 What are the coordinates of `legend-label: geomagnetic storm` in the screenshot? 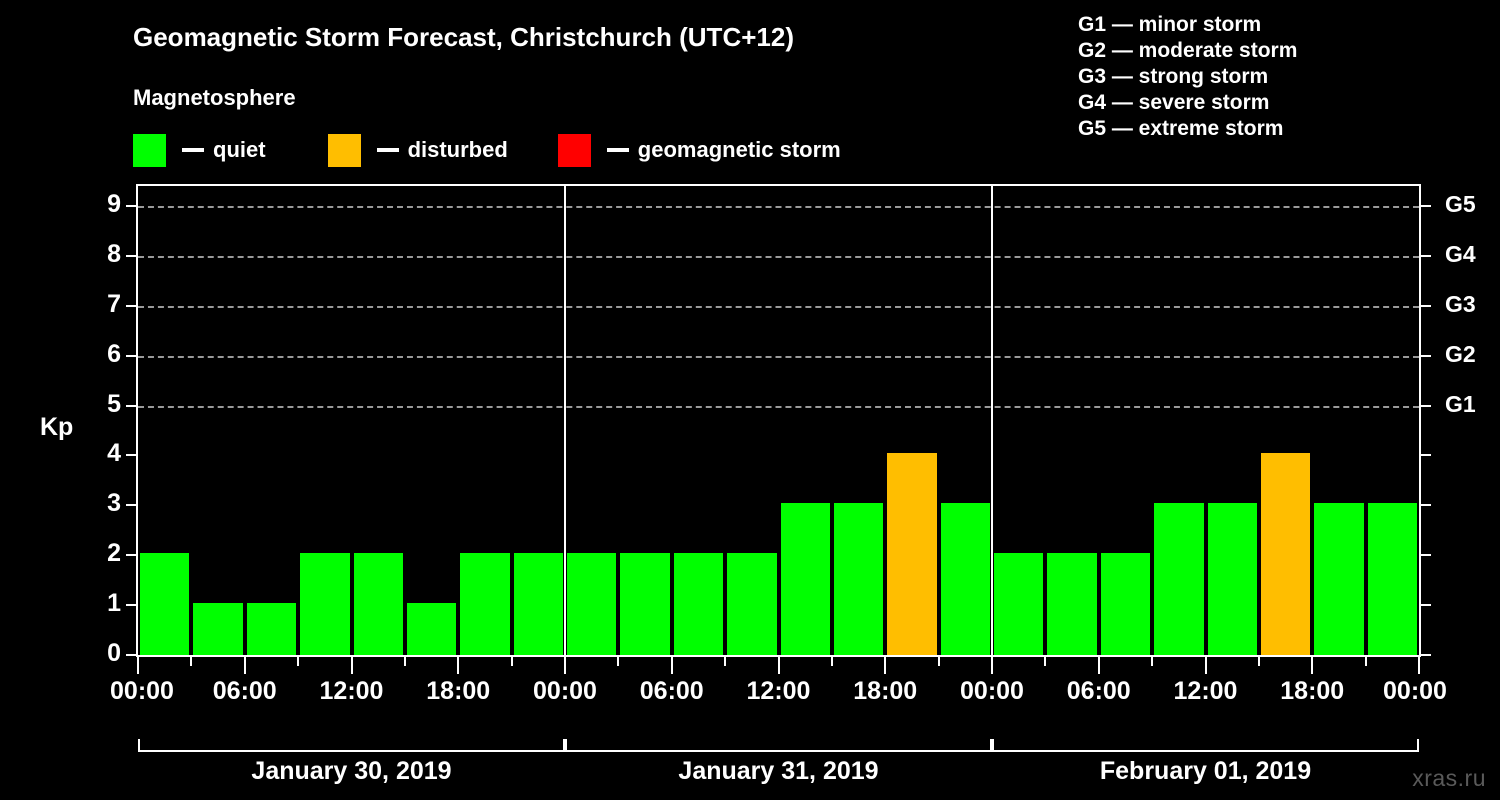 It's located at (739, 149).